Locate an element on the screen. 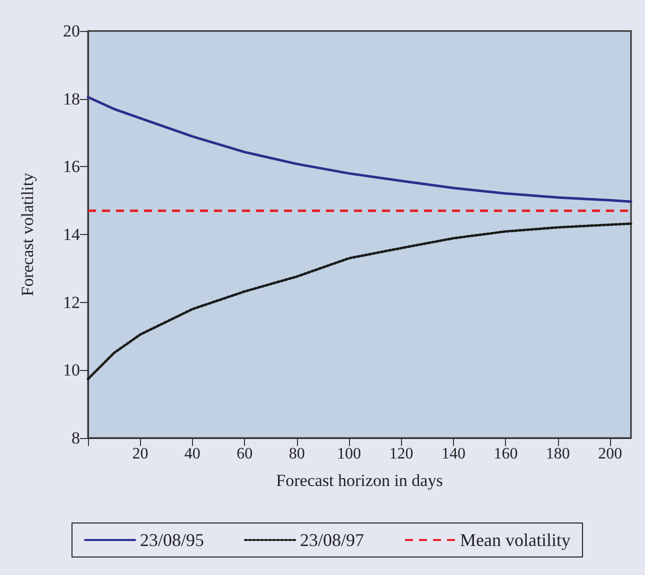  x-tick-label: 200 is located at coordinates (610, 454).